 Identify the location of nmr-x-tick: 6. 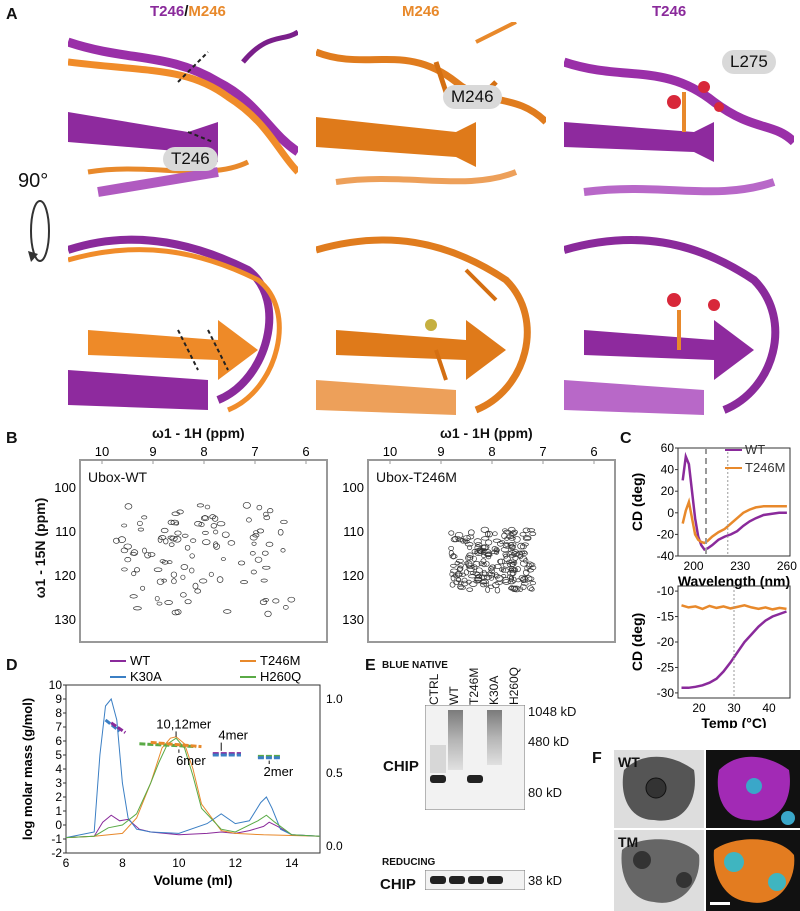
(593, 451).